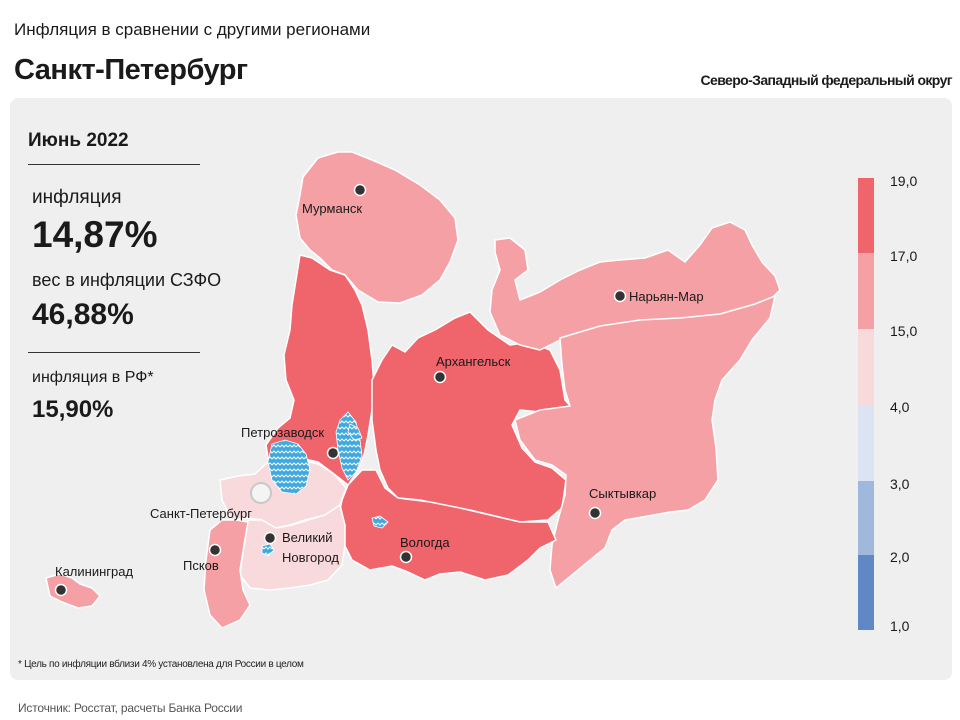 The width and height of the screenshot is (960, 720). Describe the element at coordinates (83, 314) in the screenshot. I see `weight-value: 46,88%` at that location.